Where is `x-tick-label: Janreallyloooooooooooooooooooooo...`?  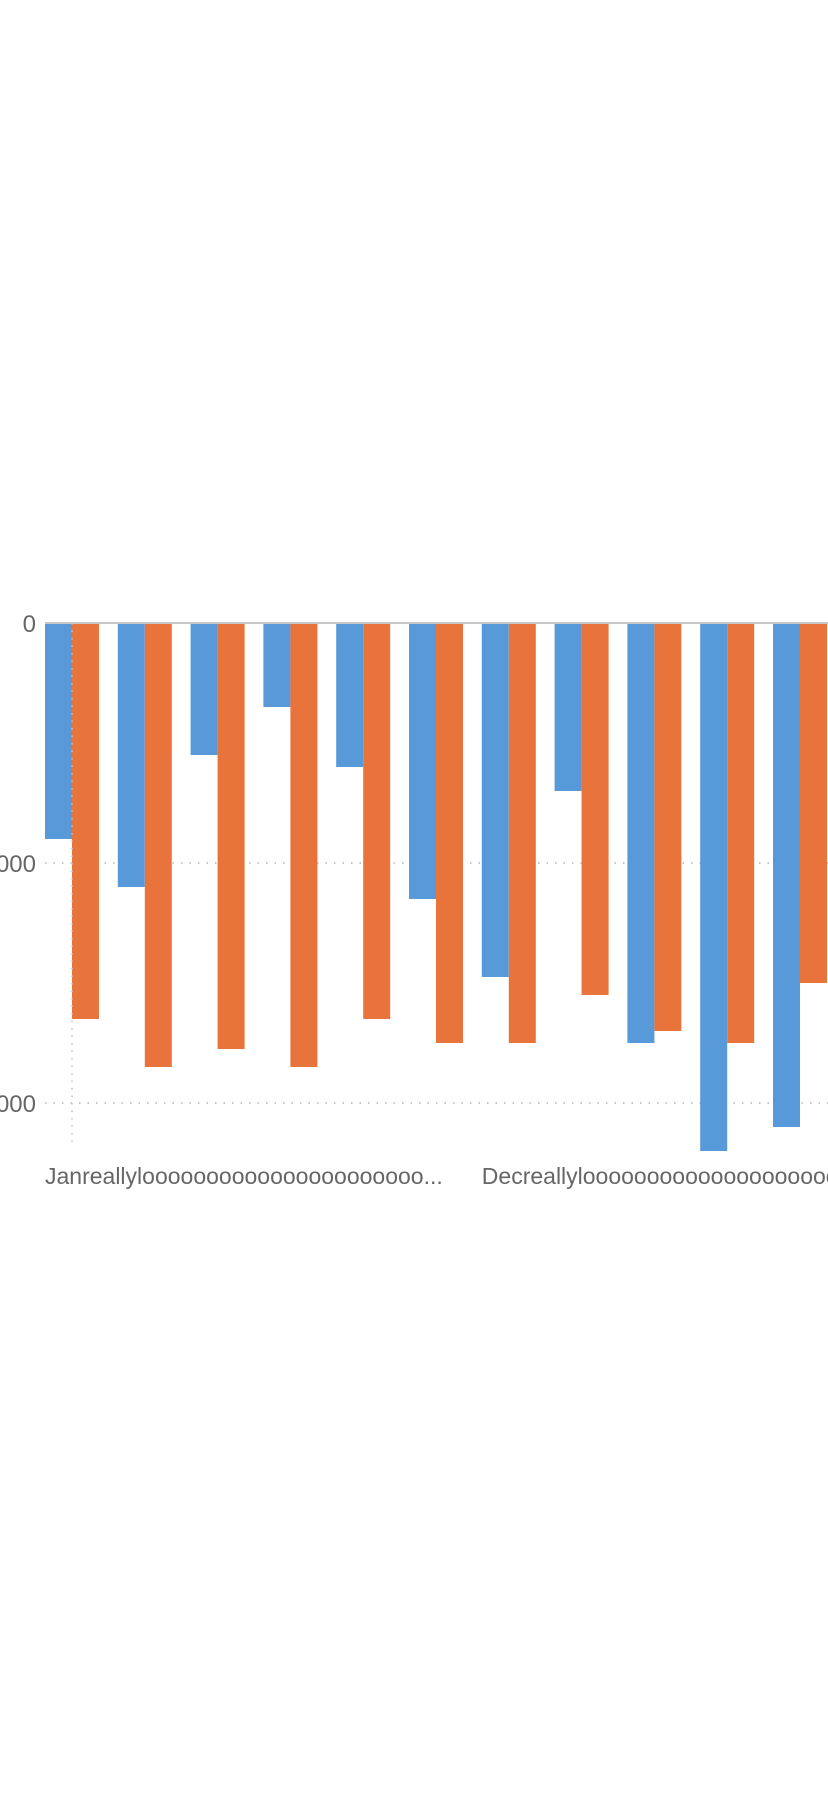
x-tick-label: Janreallyloooooooooooooooooooooo... is located at coordinates (244, 1176).